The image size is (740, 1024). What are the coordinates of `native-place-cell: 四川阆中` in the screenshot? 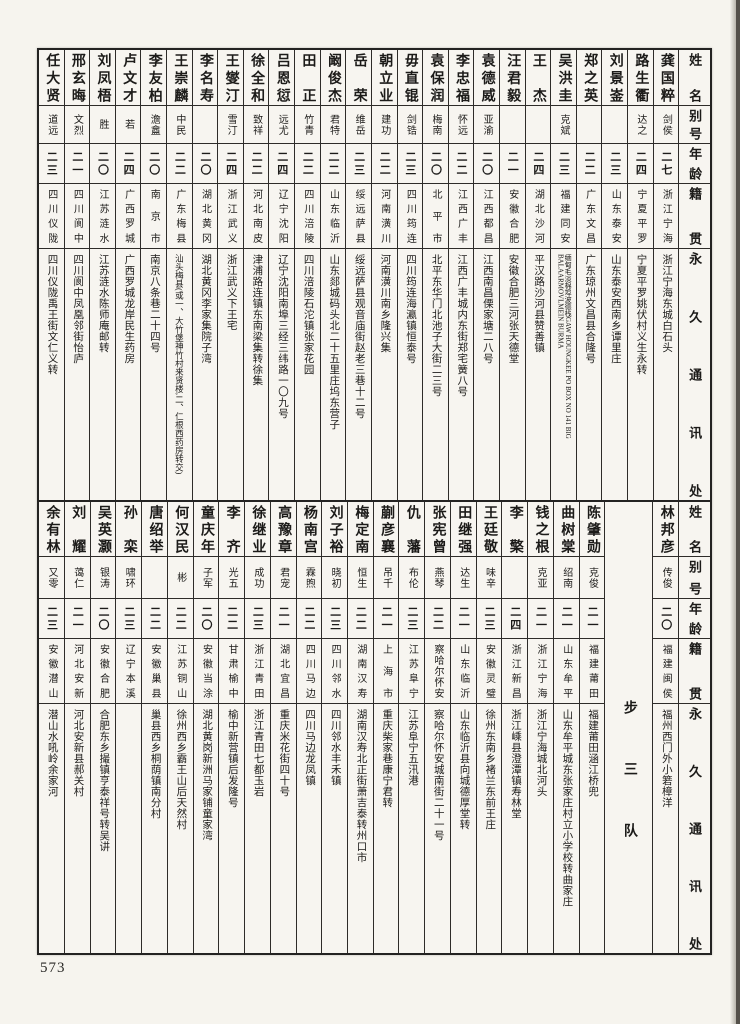 It's located at (77, 215).